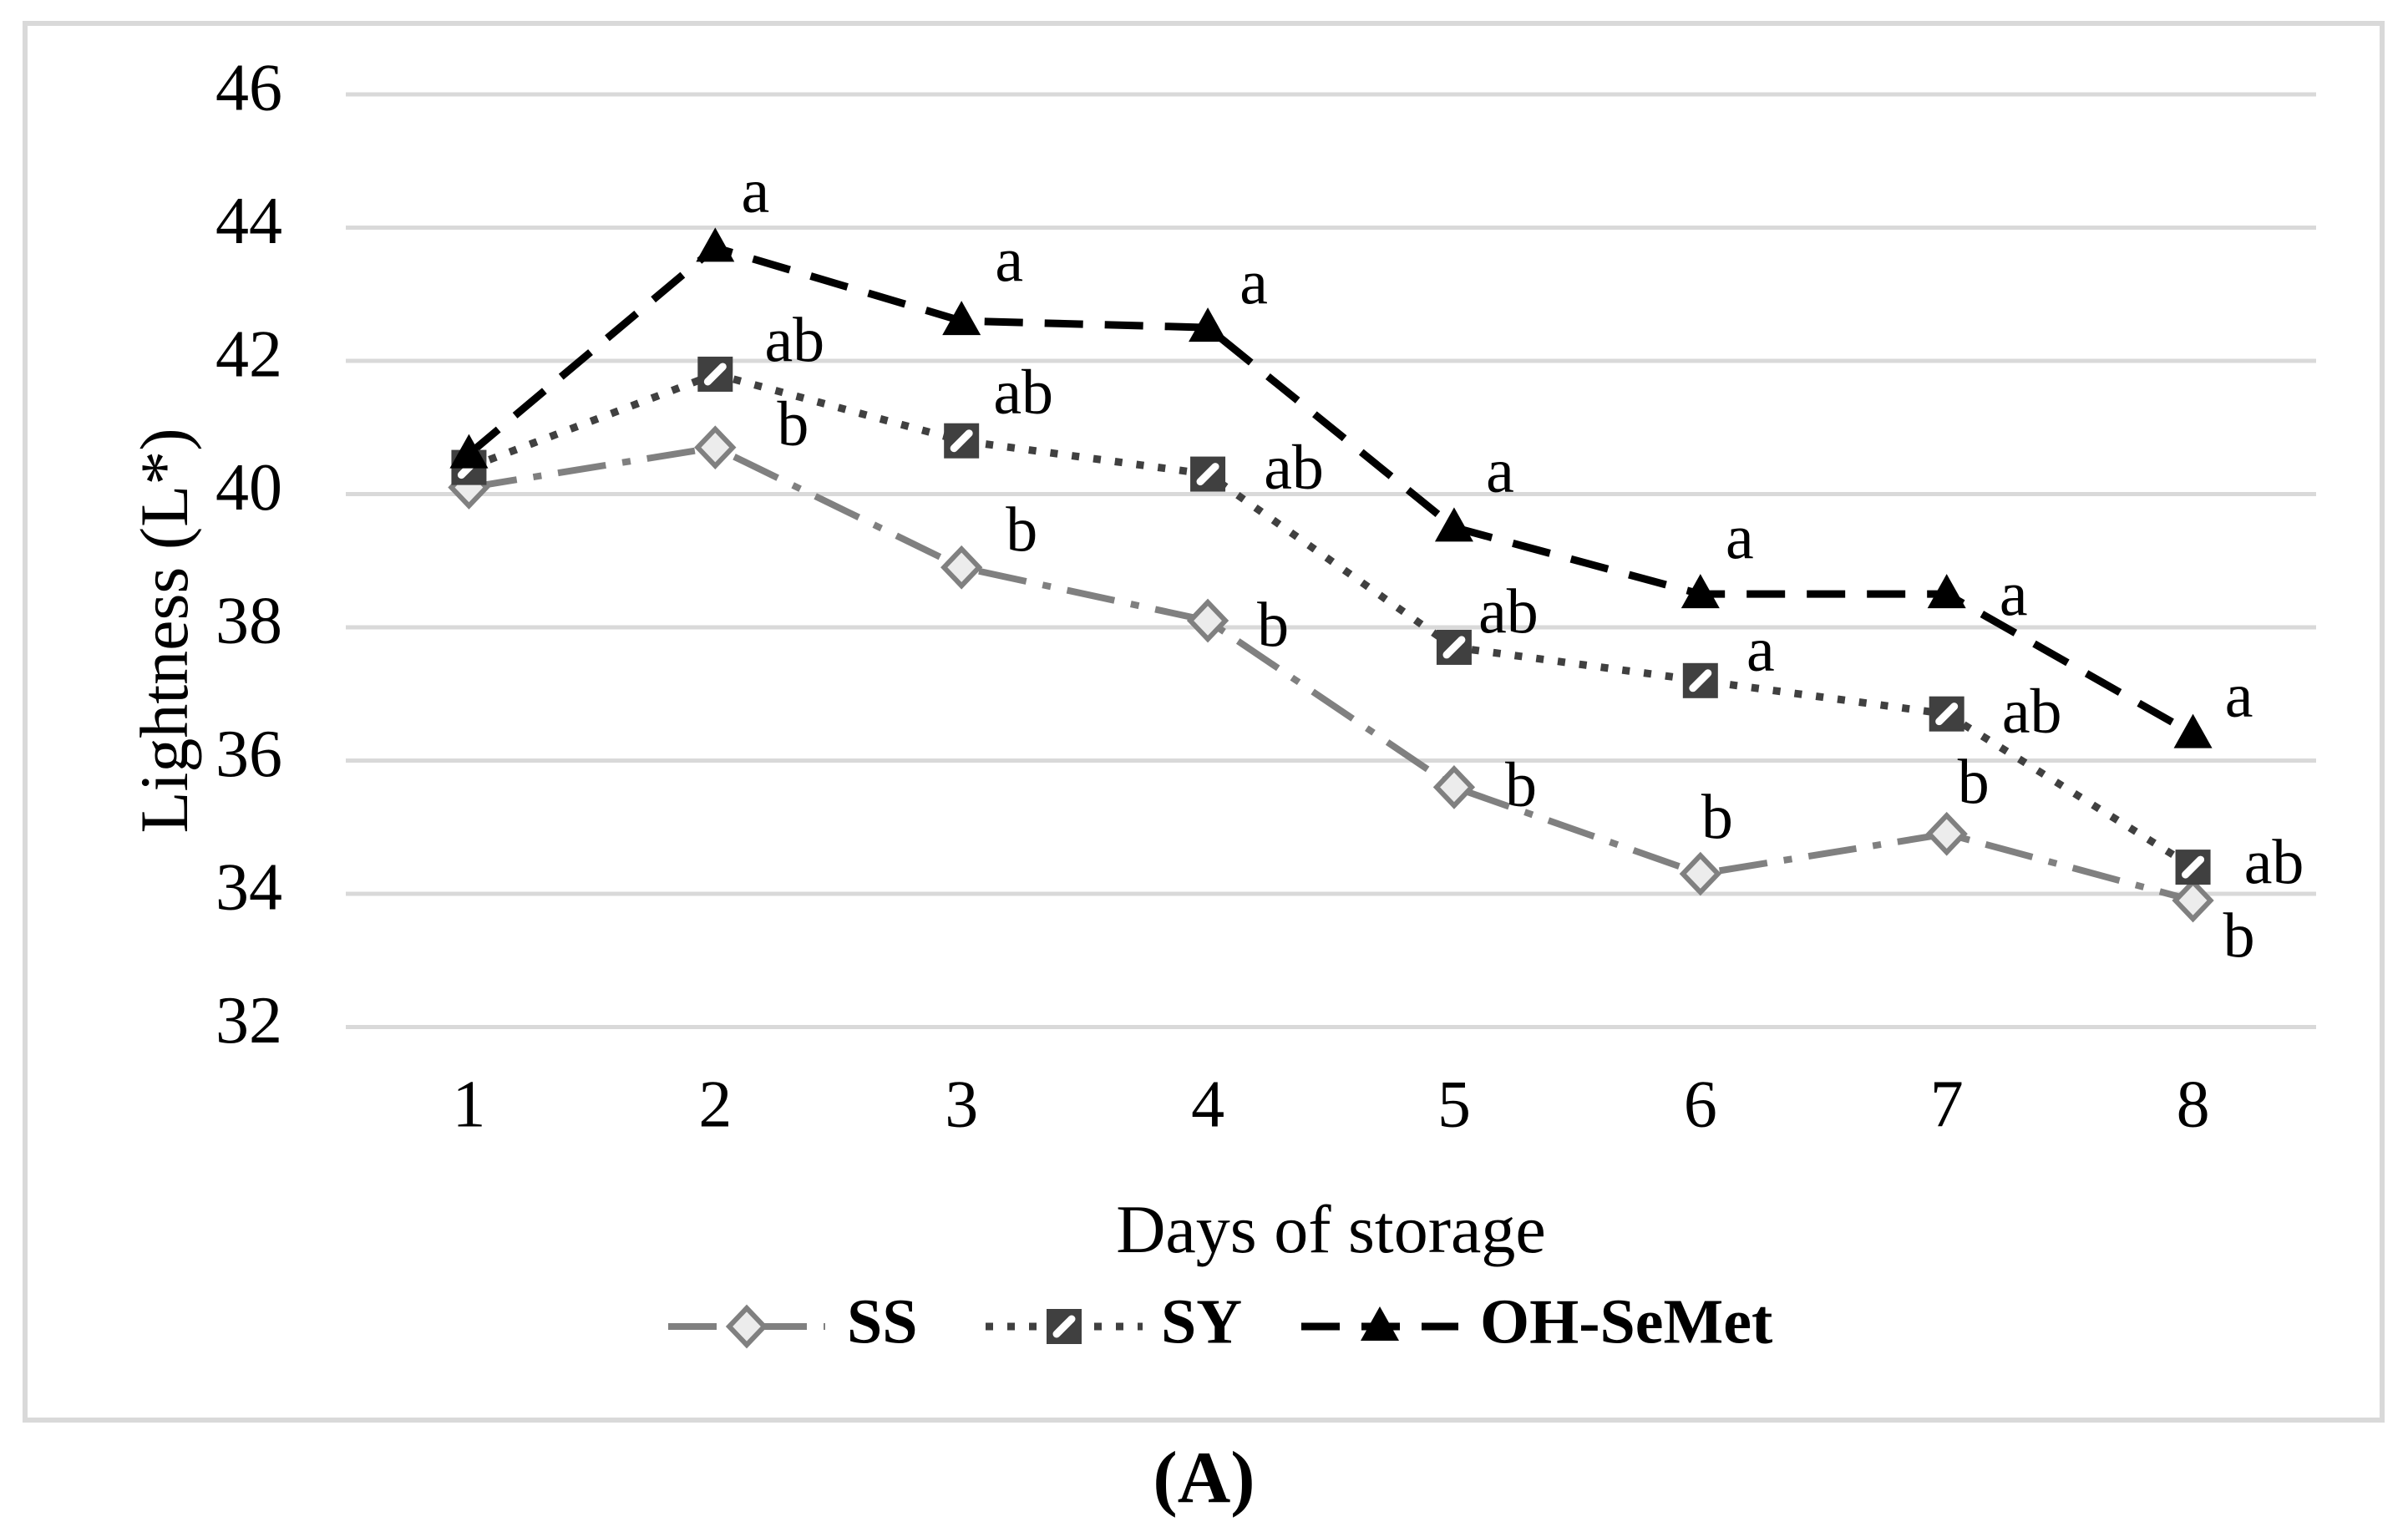 The image size is (2408, 1537). Describe the element at coordinates (1717, 818) in the screenshot. I see `significance-label-SS-day-6: b` at that location.